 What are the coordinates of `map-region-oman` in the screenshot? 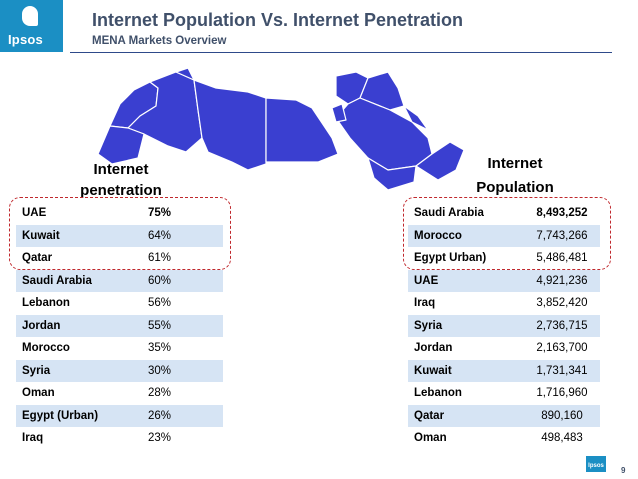 It's located at (440, 161).